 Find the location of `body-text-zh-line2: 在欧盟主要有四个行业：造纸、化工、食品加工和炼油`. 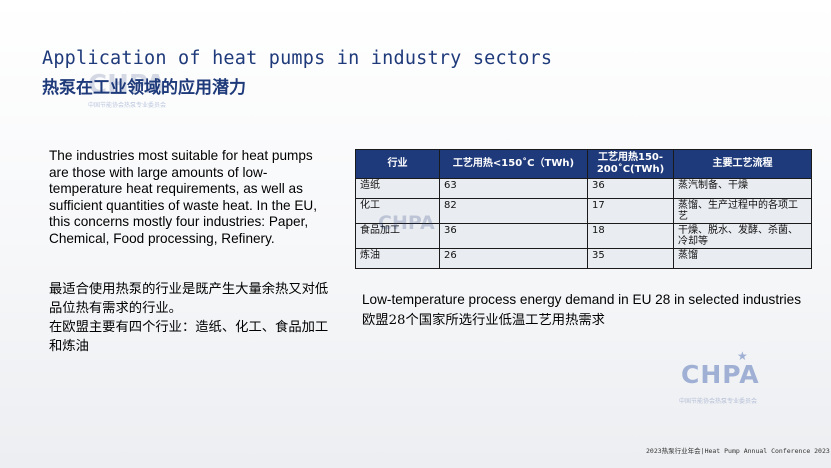

body-text-zh-line2: 在欧盟主要有四个行业：造纸、化工、食品加工和炼油 is located at coordinates (189, 337).